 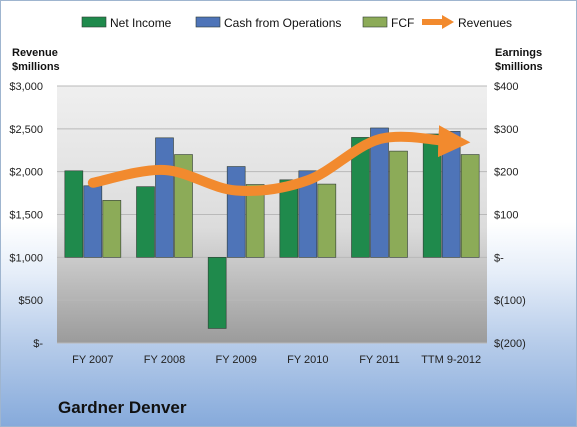 I want to click on left-tick-label: $2,500, so click(x=26, y=130).